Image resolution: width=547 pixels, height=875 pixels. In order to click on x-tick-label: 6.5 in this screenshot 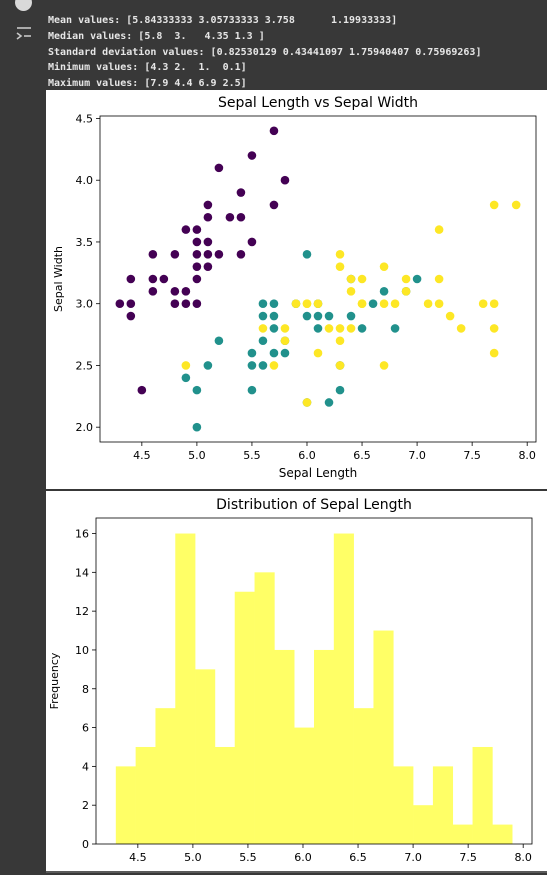, I will do `click(362, 455)`.